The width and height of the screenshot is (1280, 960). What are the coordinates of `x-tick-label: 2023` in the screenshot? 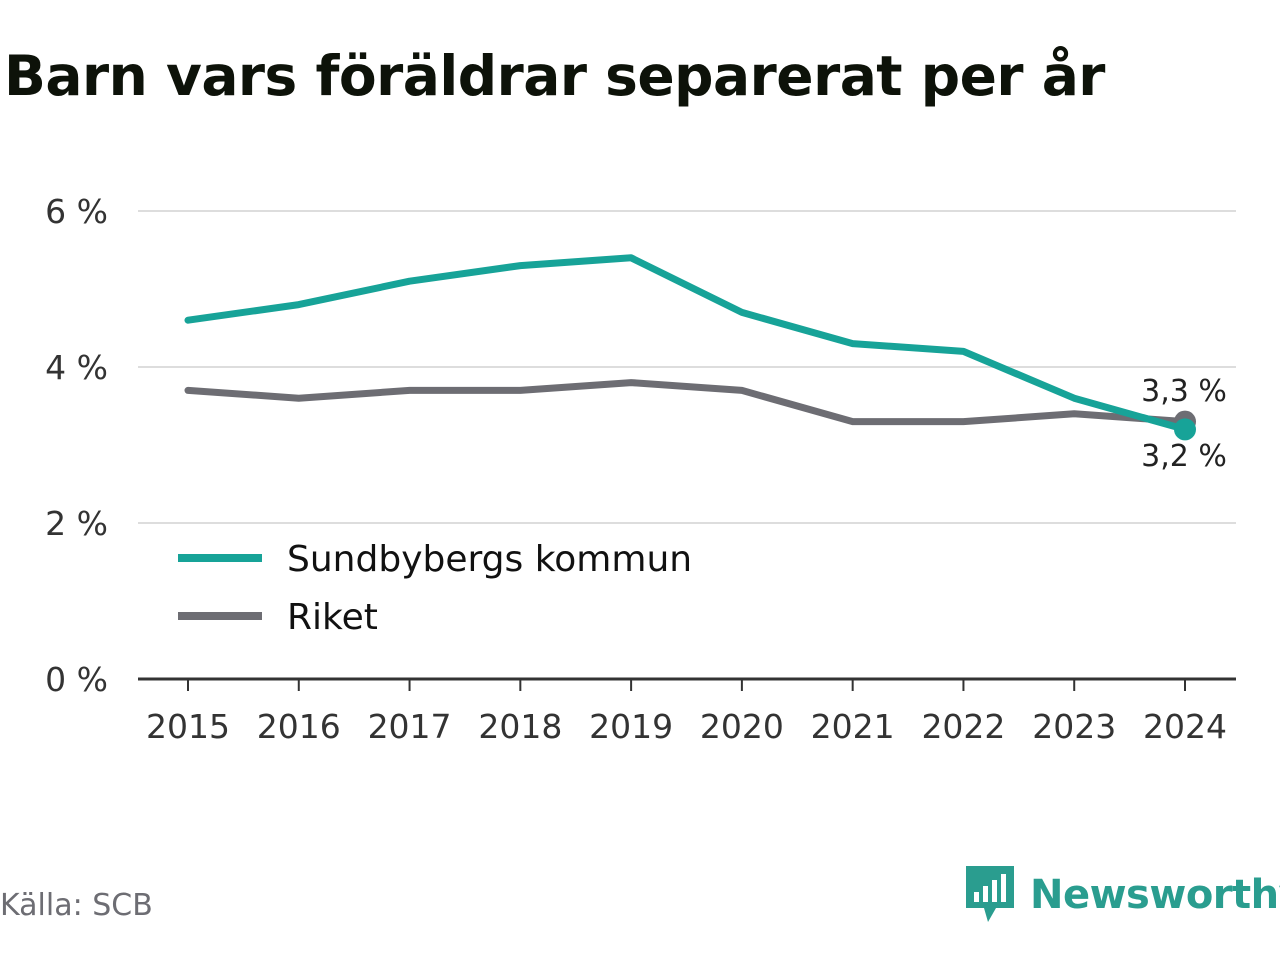 It's located at (1074, 726).